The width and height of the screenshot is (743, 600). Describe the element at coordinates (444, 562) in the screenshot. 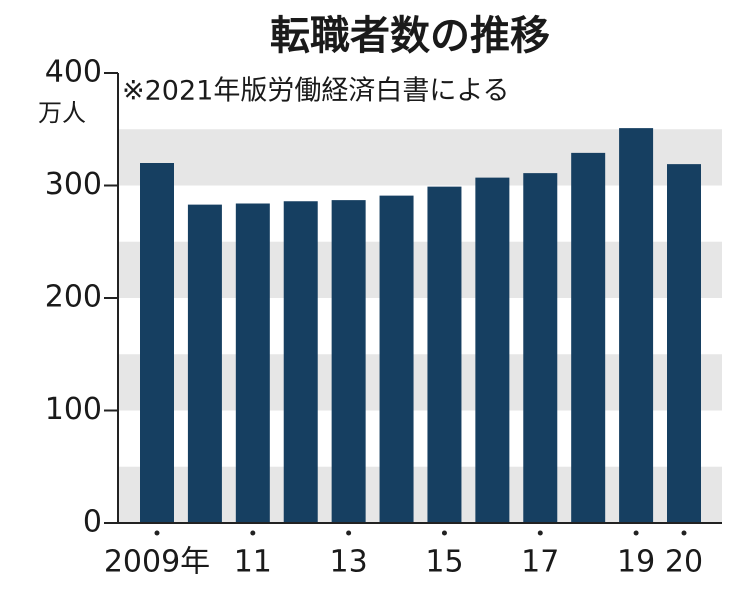

I see `x-tick-label: 15` at that location.